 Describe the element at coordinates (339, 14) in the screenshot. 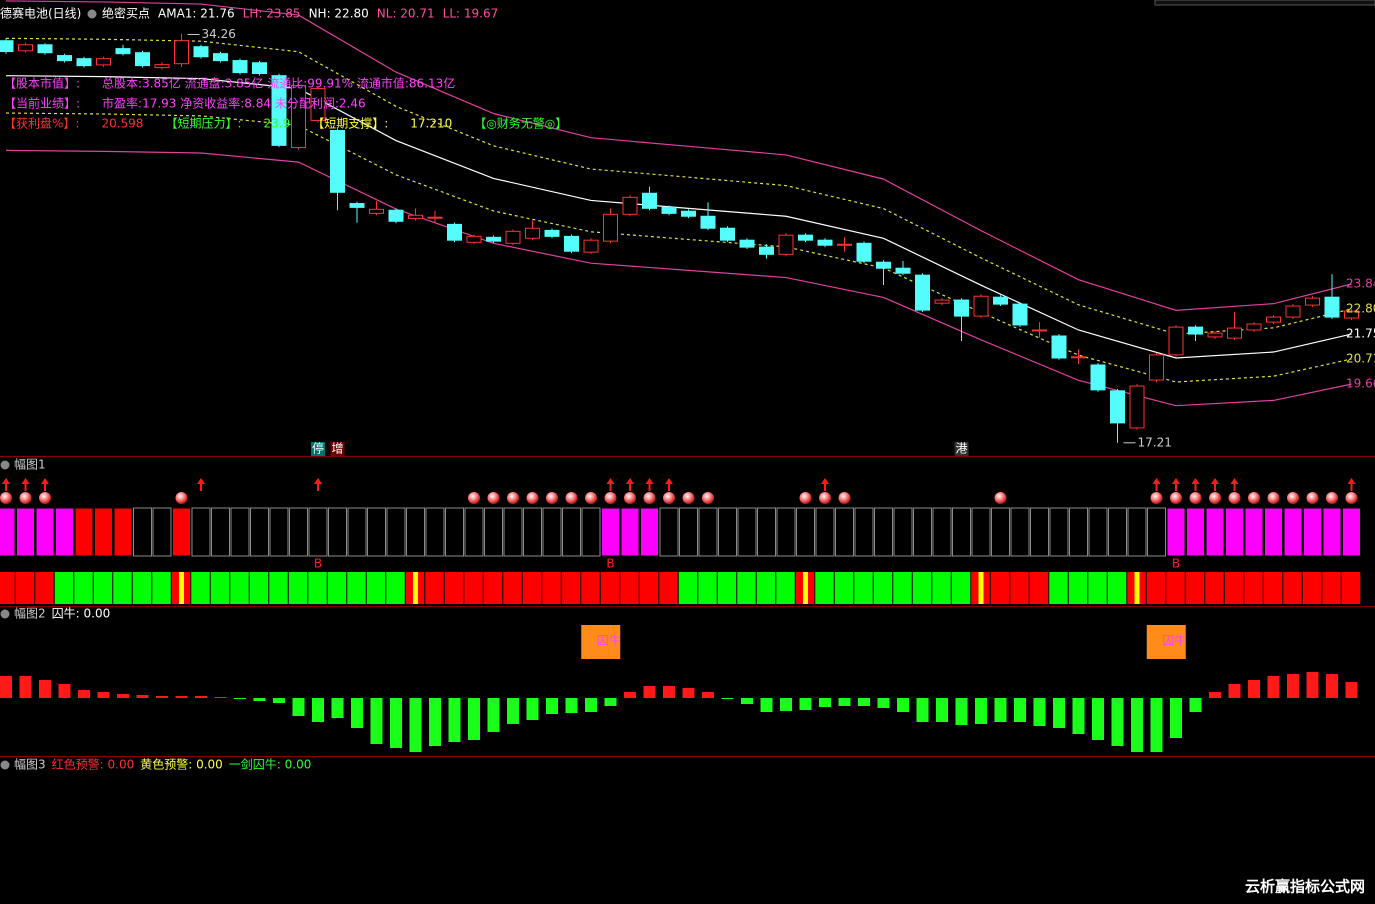

I see `legend-item: NH: 22.80` at that location.